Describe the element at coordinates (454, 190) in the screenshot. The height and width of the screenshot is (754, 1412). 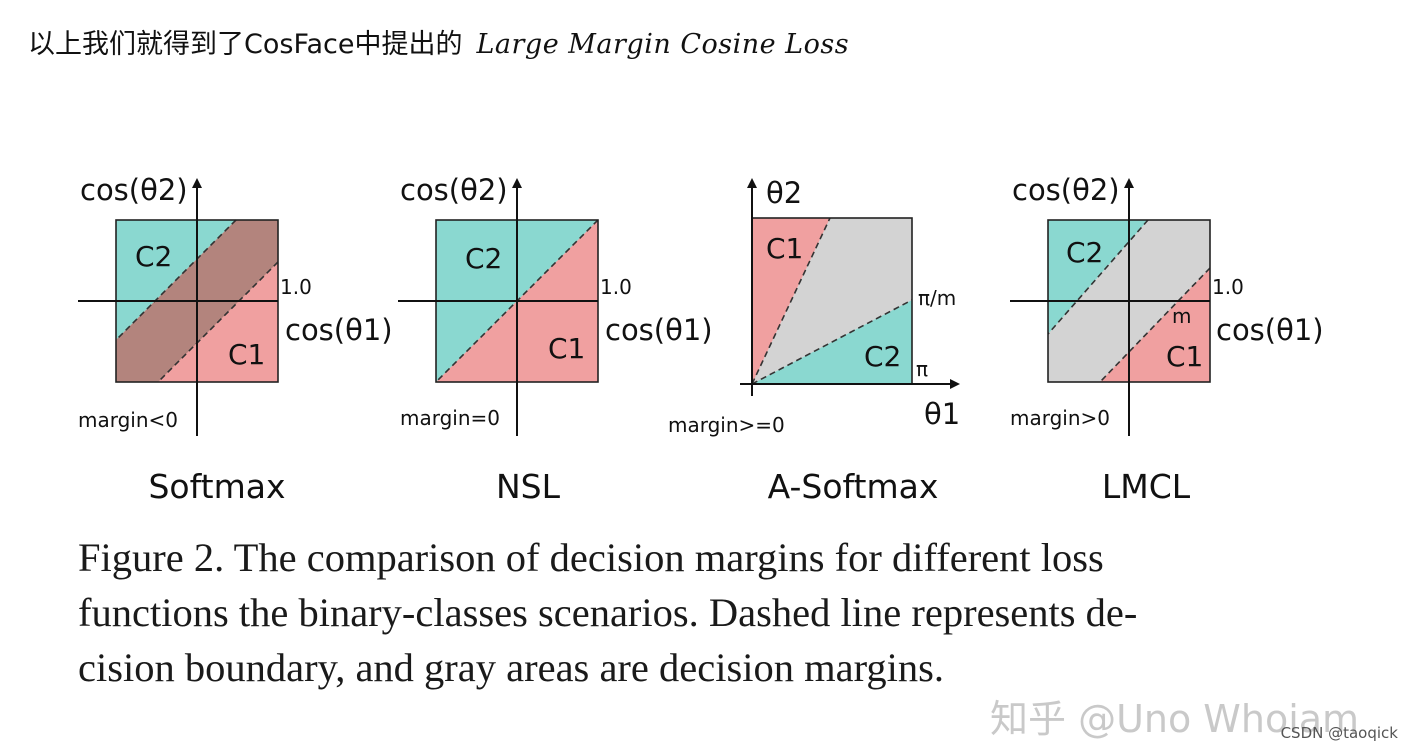
I see `nsl-y-label: cos(θ2)` at that location.